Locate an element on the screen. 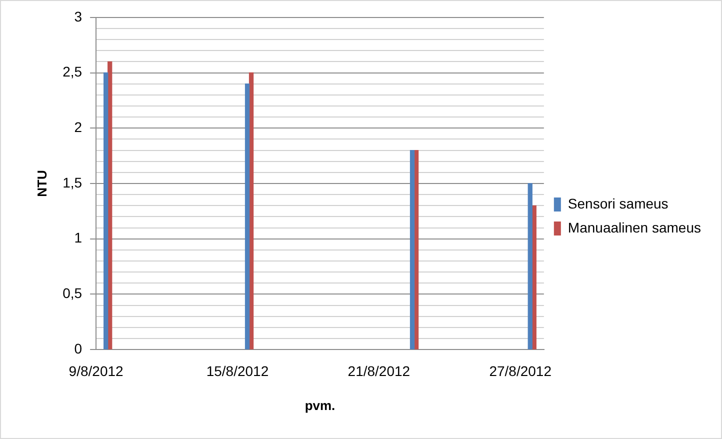 This screenshot has height=439, width=722. y-tick-label: 1,5 is located at coordinates (72, 182).